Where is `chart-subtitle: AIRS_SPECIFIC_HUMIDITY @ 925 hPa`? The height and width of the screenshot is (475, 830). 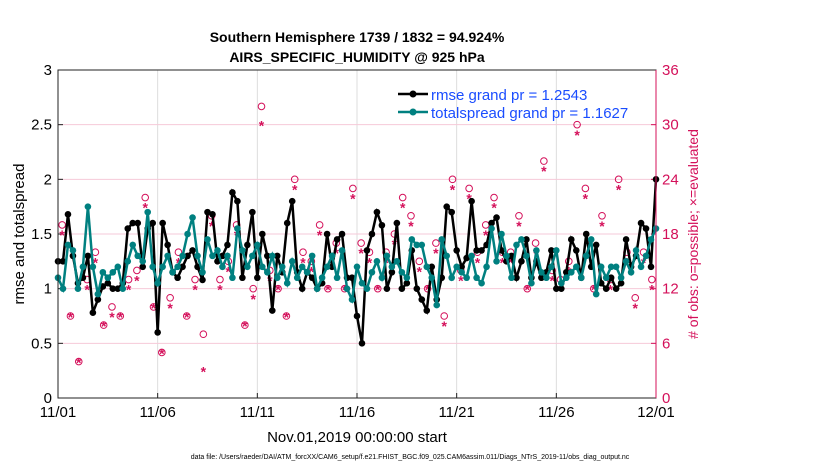
chart-subtitle: AIRS_SPECIFIC_HUMIDITY @ 925 hPa is located at coordinates (357, 57).